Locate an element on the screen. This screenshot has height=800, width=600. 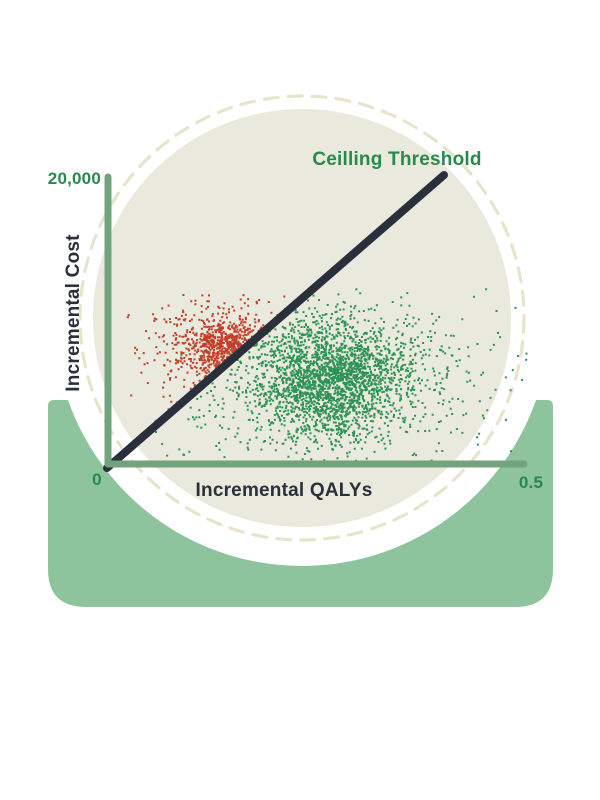
y-max-tick-label: 20,000 is located at coordinates (74, 178).